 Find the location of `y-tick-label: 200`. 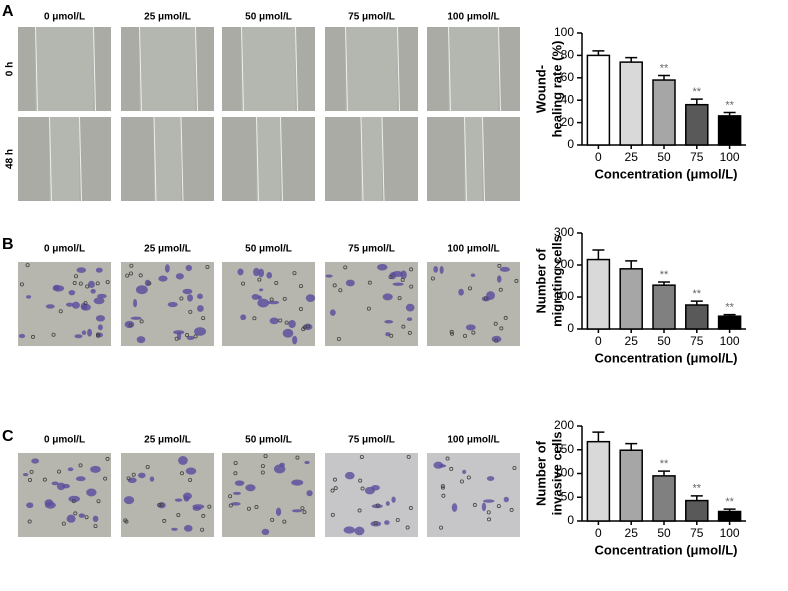

y-tick-label: 200 is located at coordinates (564, 425).